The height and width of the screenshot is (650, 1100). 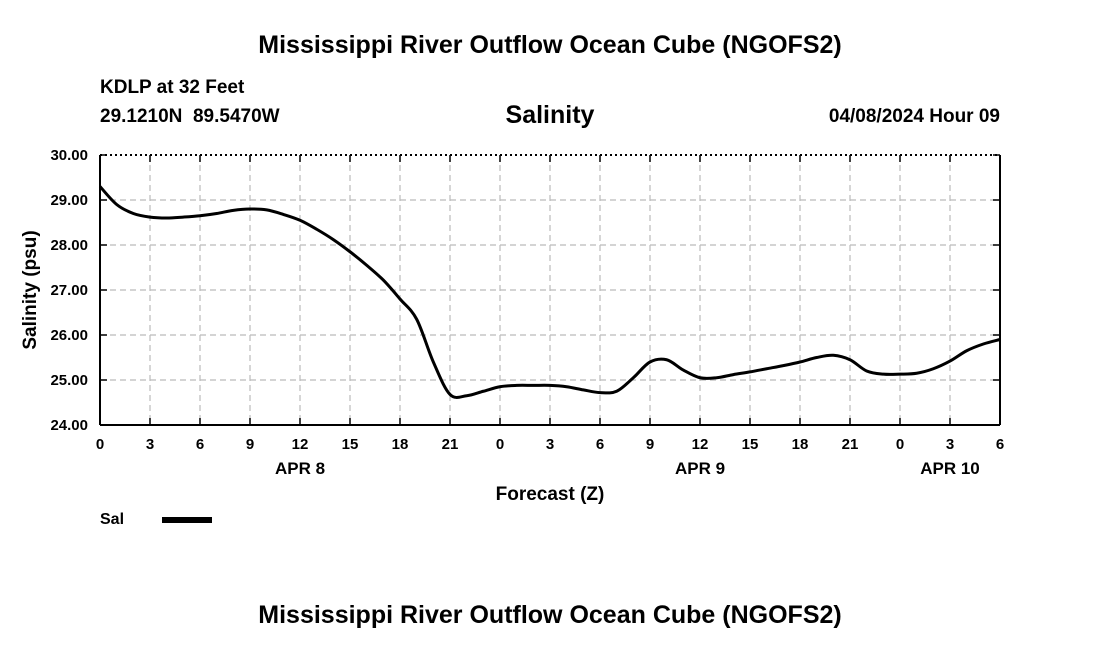 What do you see at coordinates (69, 155) in the screenshot?
I see `y-tick-label: 30.00` at bounding box center [69, 155].